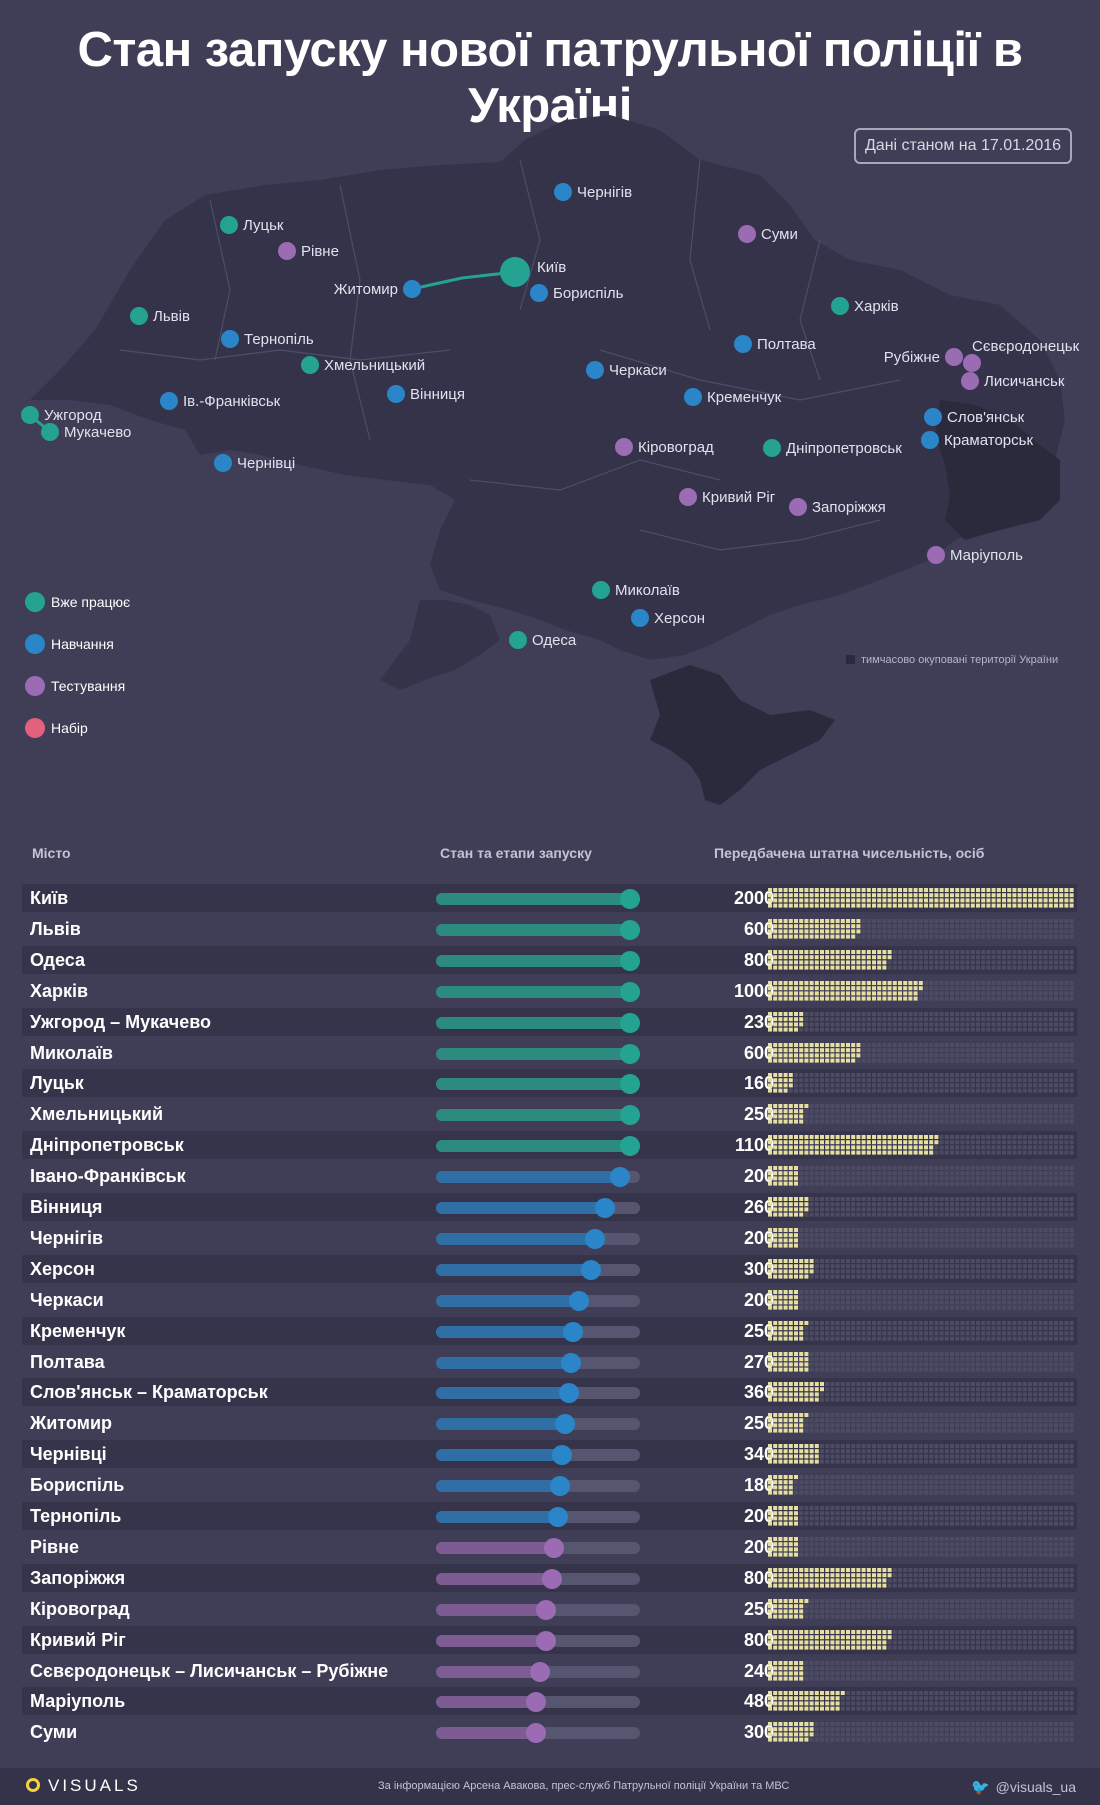  What do you see at coordinates (363, 365) in the screenshot?
I see `map-city: Хмельницький` at bounding box center [363, 365].